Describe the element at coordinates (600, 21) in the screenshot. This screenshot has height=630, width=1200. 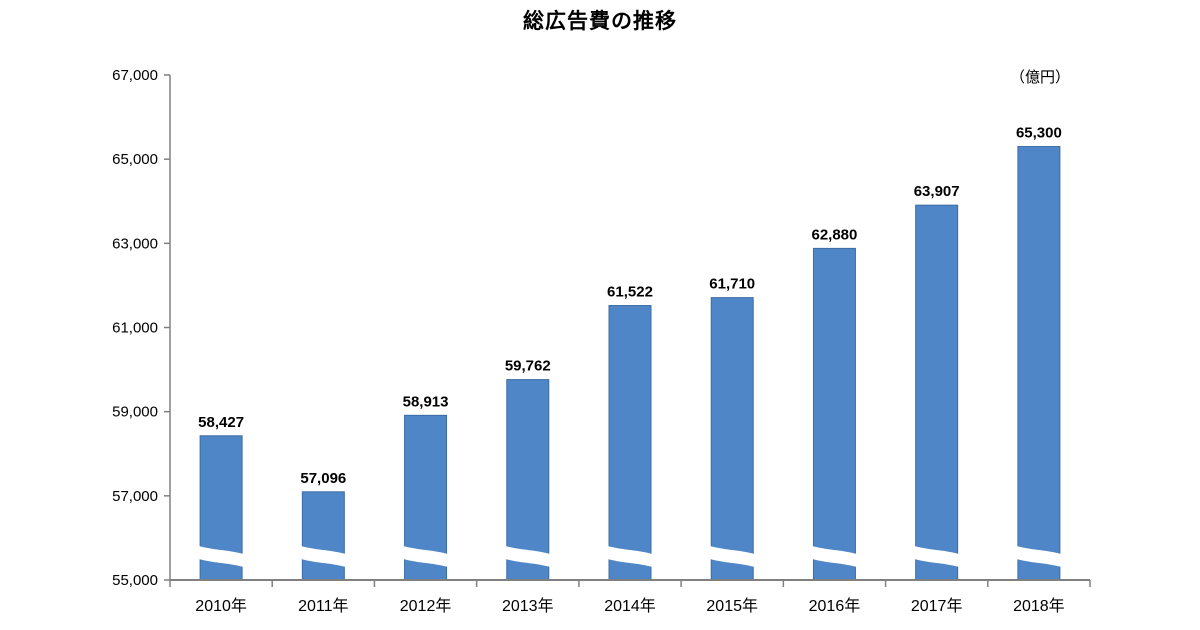
I see `chart-title: 総広告費の推移` at that location.